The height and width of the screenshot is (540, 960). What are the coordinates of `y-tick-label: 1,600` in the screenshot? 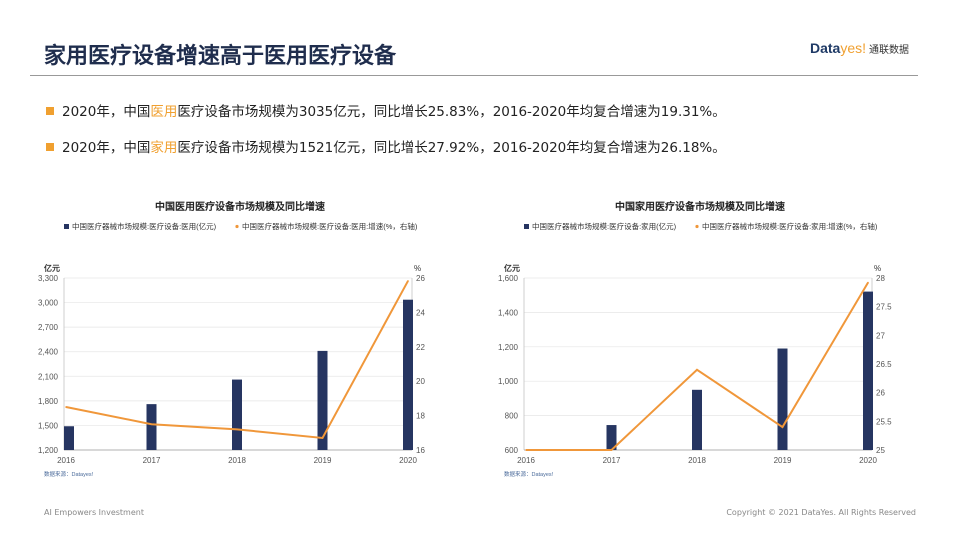 It's located at (508, 278).